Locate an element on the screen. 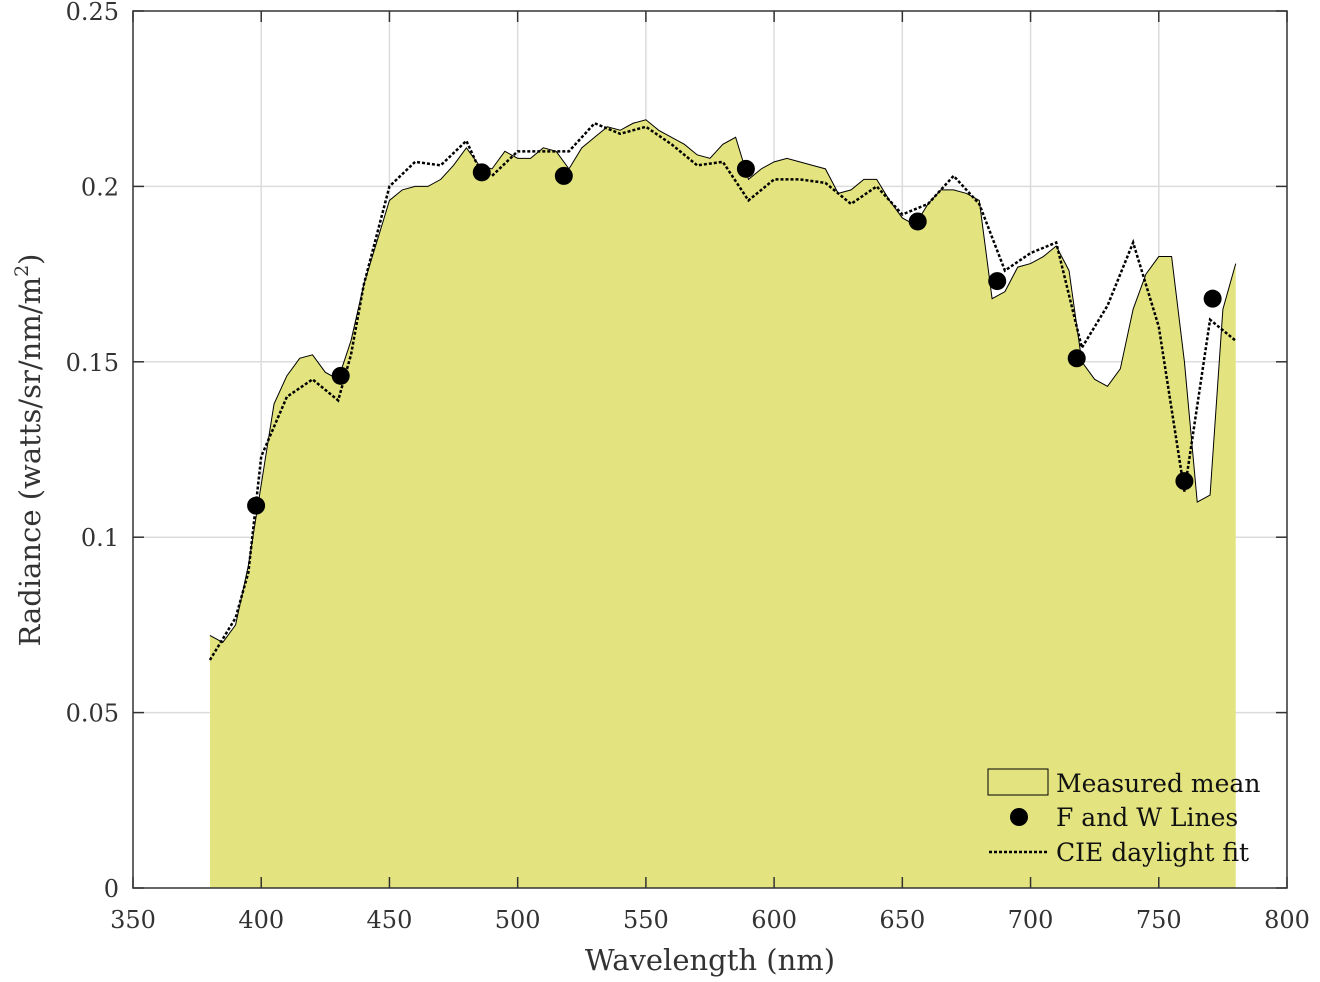 The width and height of the screenshot is (1320, 982). legend-label-f-and-w-lines: F and W Lines is located at coordinates (1147, 817).